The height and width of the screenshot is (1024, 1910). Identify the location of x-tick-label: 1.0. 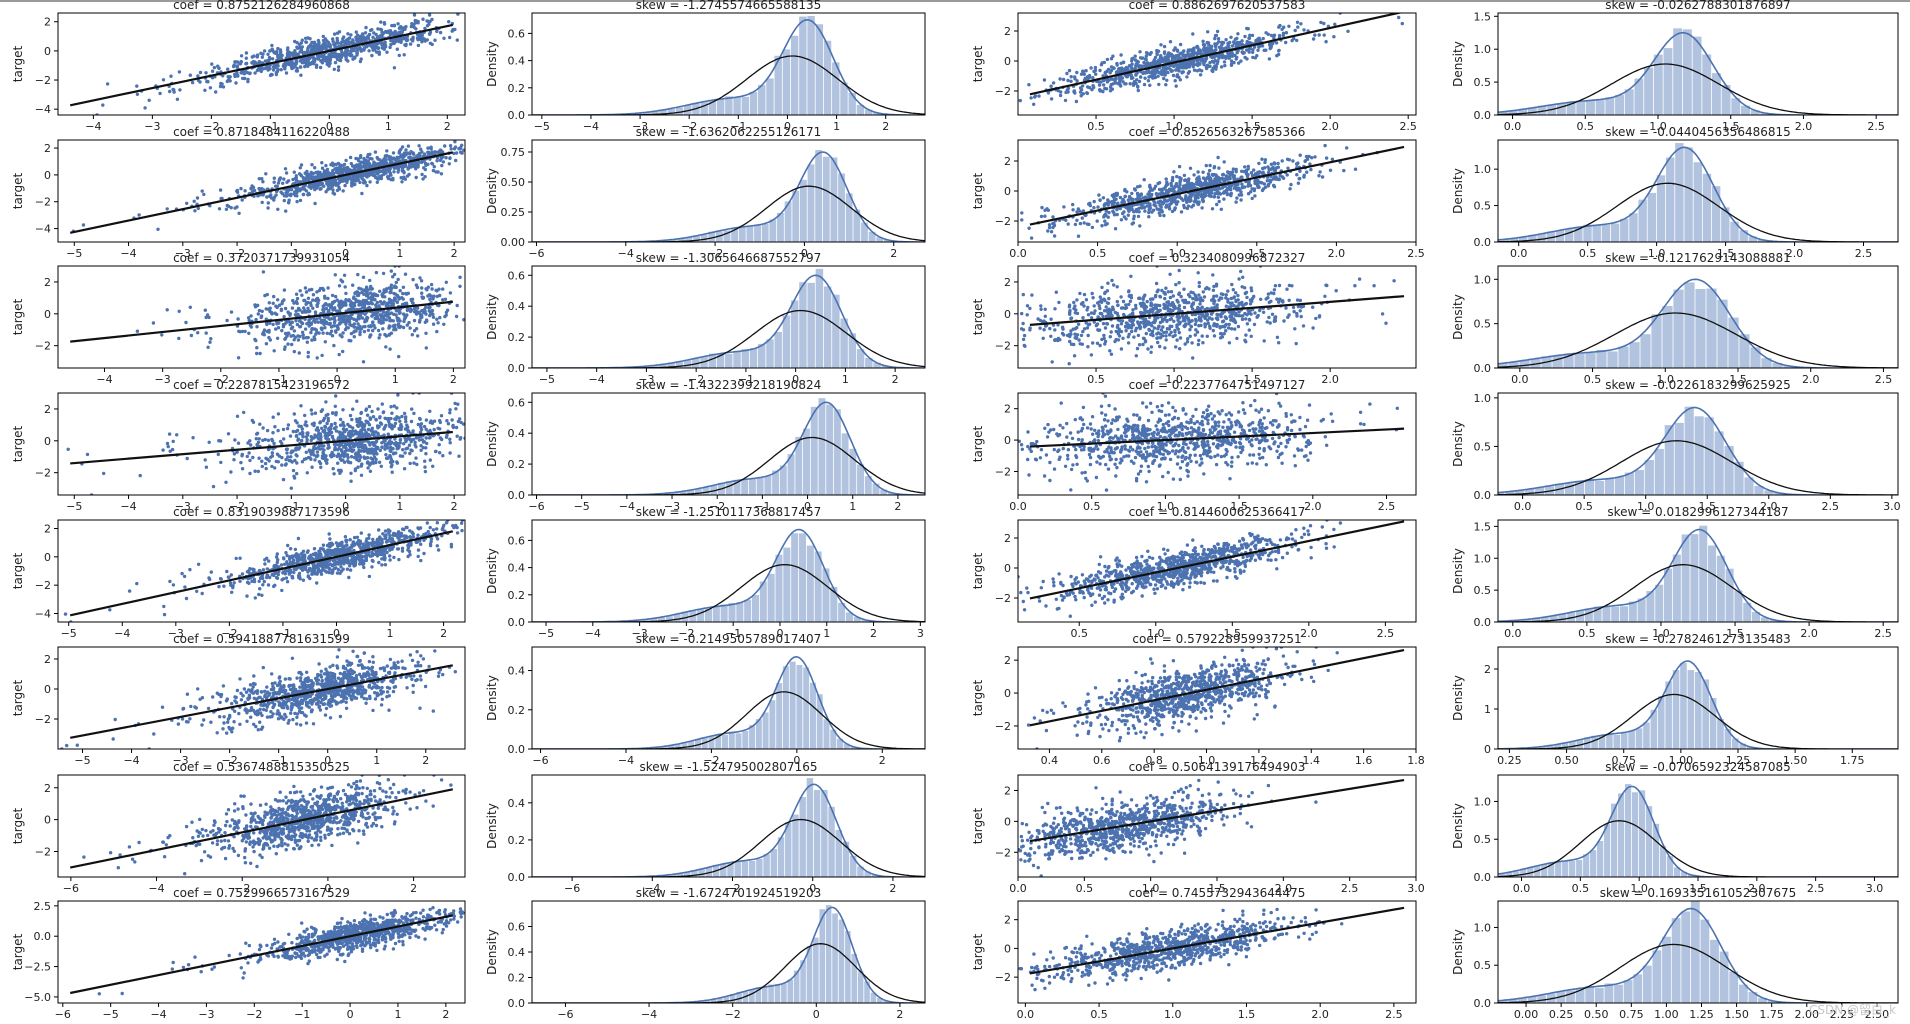
(1658, 126).